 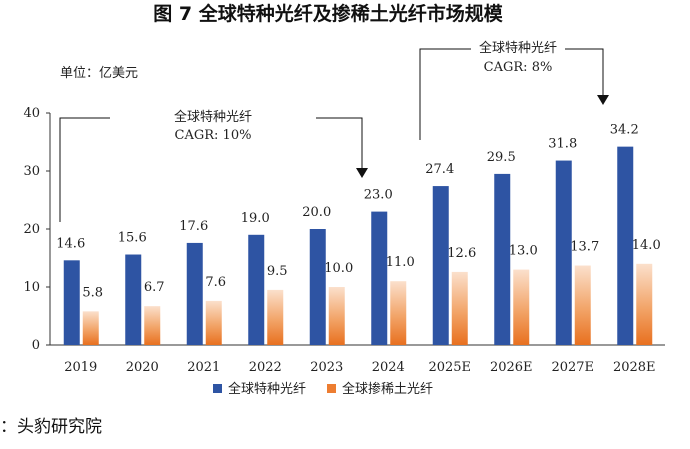 I want to click on bar-rare-earth-fiber-2027E, so click(x=582, y=305).